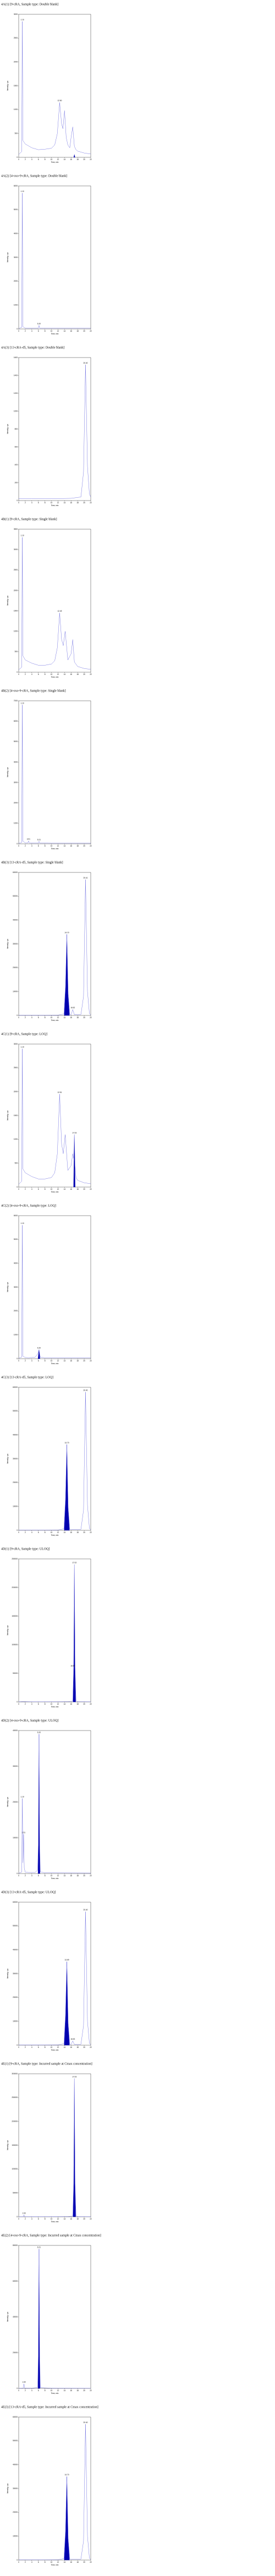 The height and width of the screenshot is (2576, 275). Describe the element at coordinates (16, 14) in the screenshot. I see `y-tick-label: 3000` at that location.